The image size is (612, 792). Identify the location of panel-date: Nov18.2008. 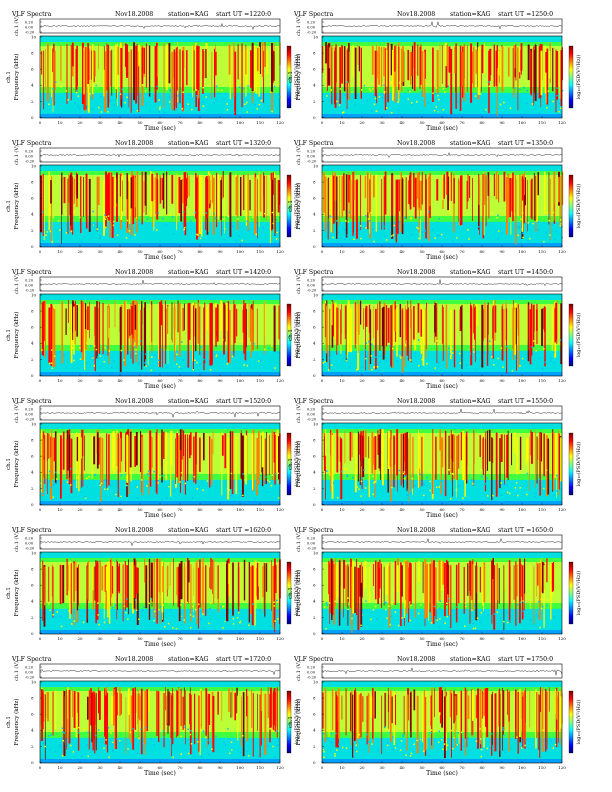
(416, 530).